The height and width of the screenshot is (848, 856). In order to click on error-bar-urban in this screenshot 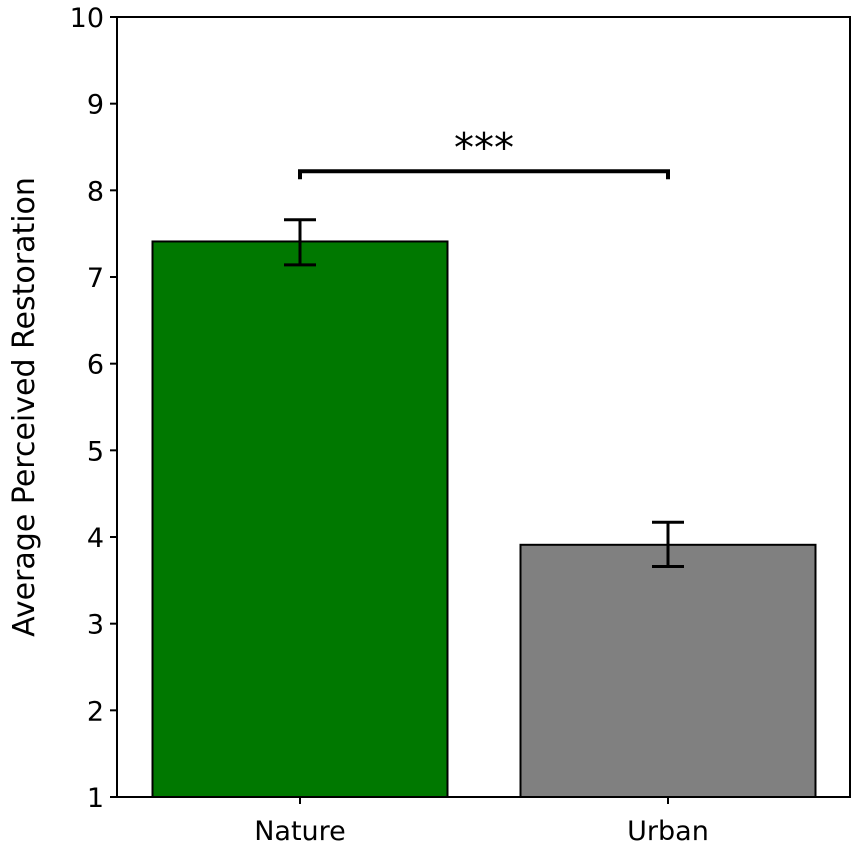, I will do `click(668, 544)`.